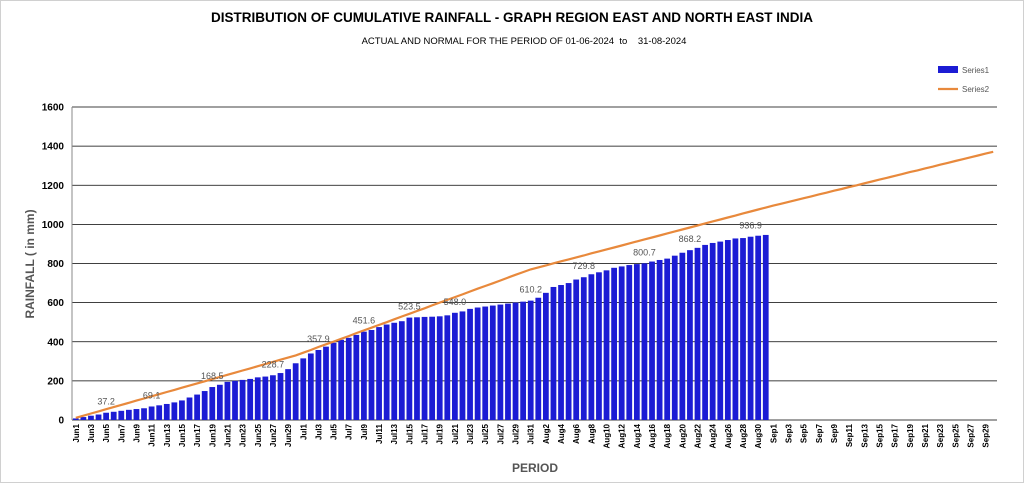 The height and width of the screenshot is (483, 1024). Describe the element at coordinates (948, 69) in the screenshot. I see `legend-swatch` at that location.